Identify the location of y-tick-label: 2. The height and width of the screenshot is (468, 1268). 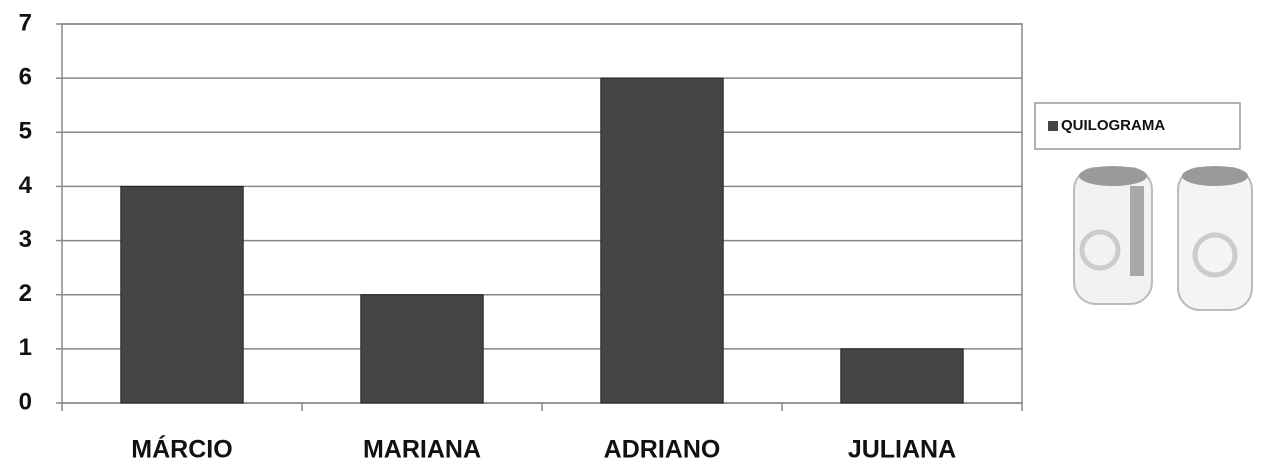
(25, 293).